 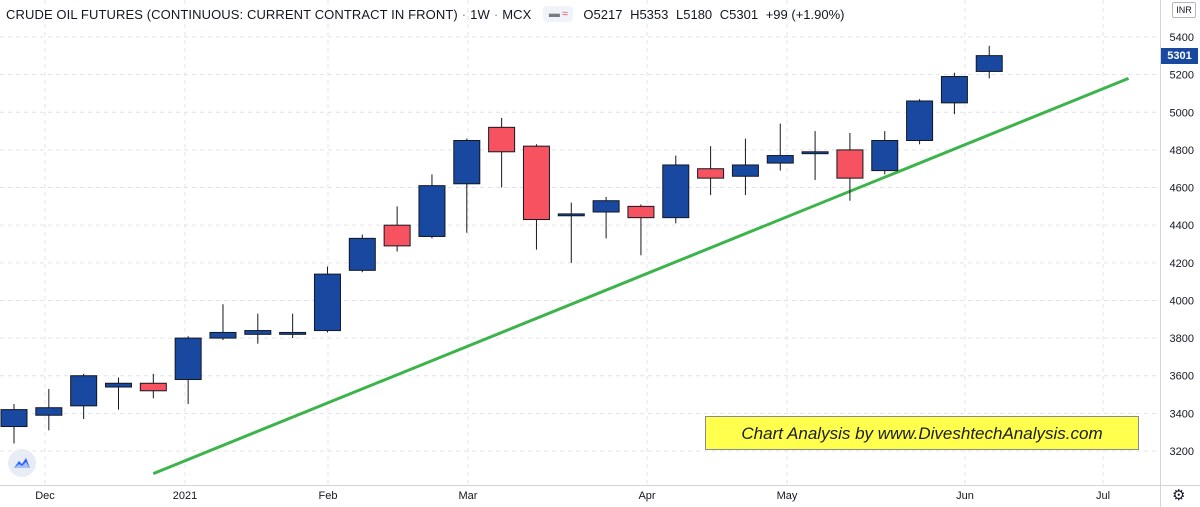 I want to click on y-tick-label: 5000, so click(x=1182, y=113).